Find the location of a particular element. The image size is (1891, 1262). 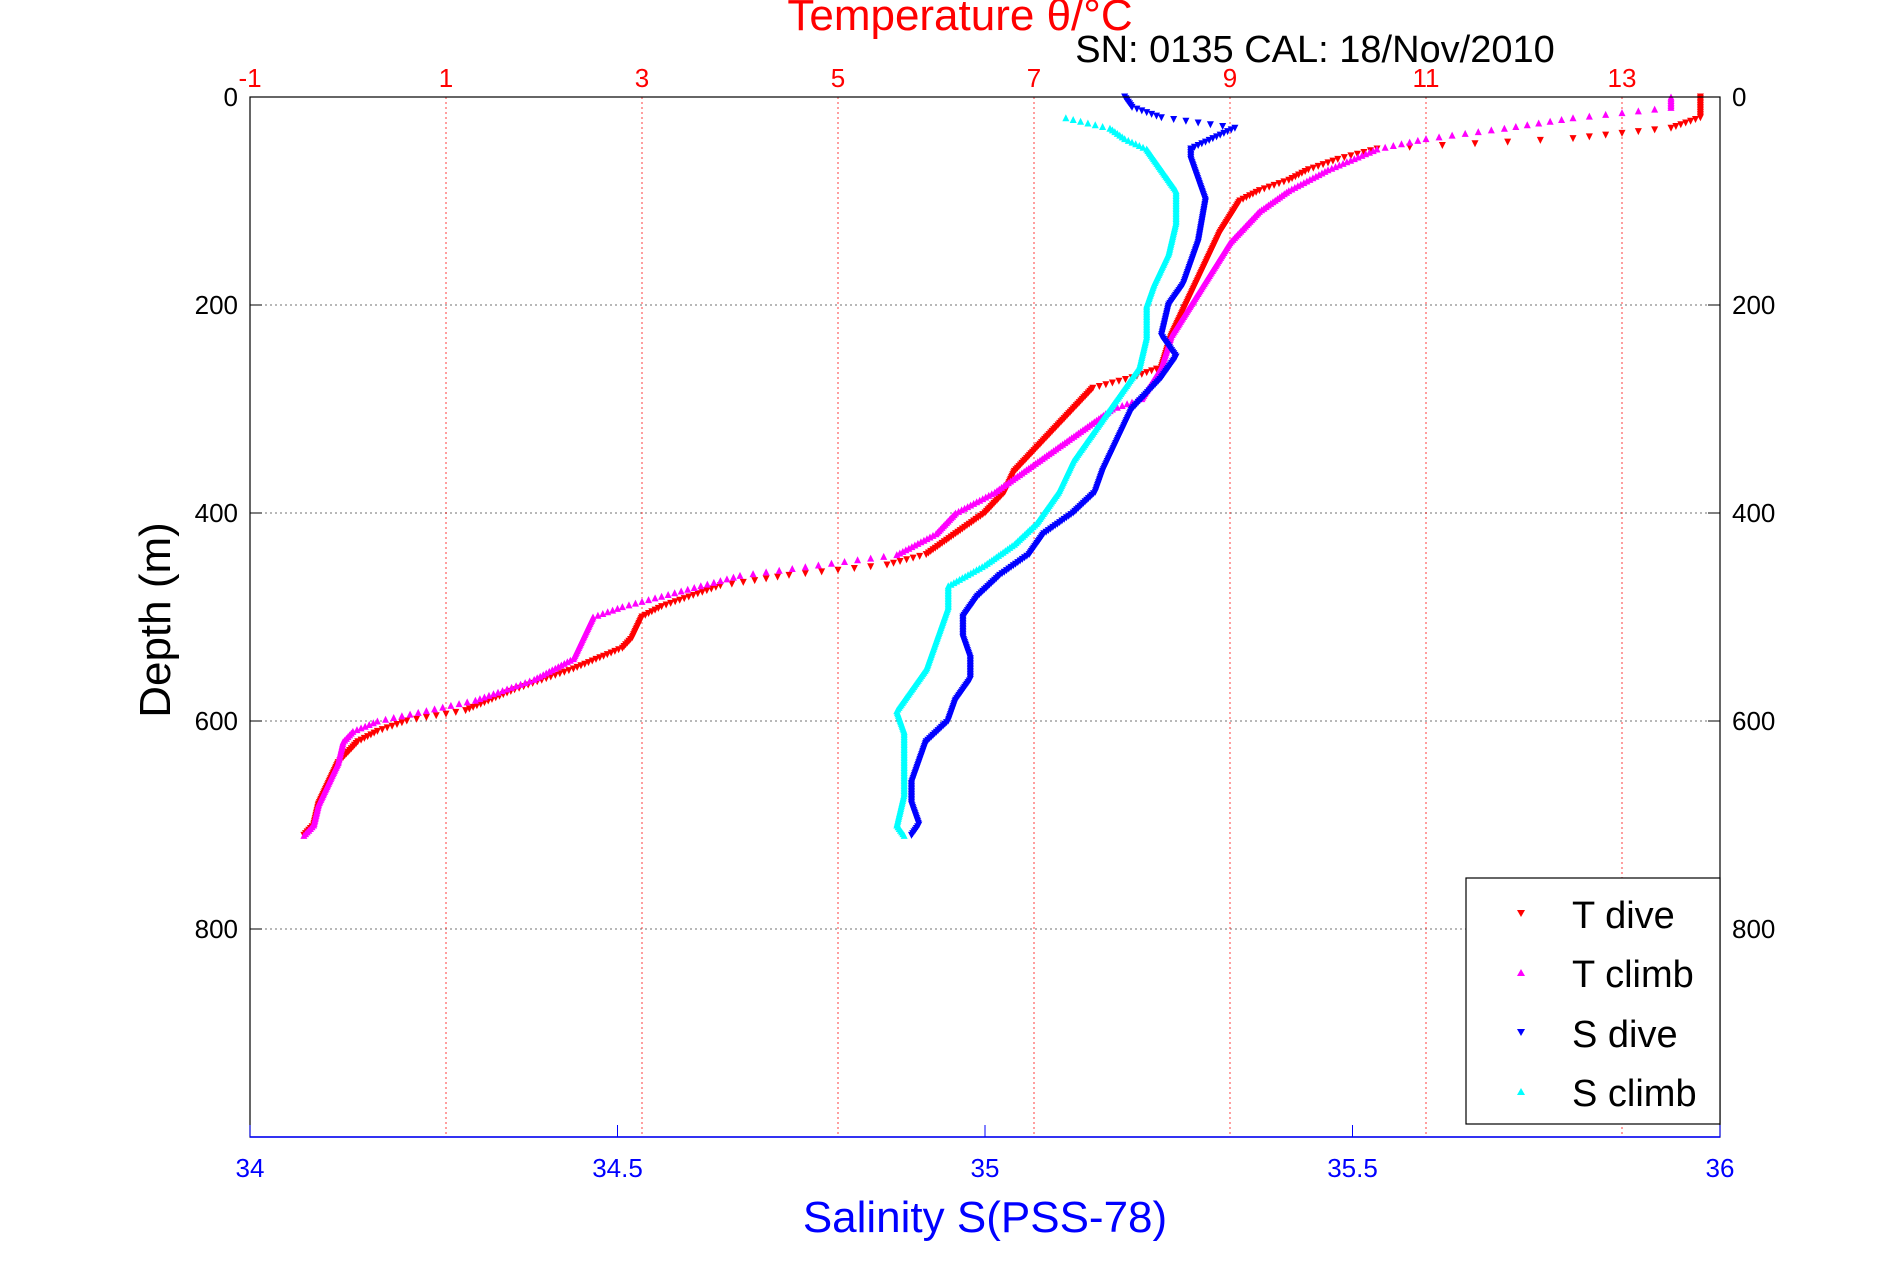

x-top-tick-label: 7 is located at coordinates (1034, 78).